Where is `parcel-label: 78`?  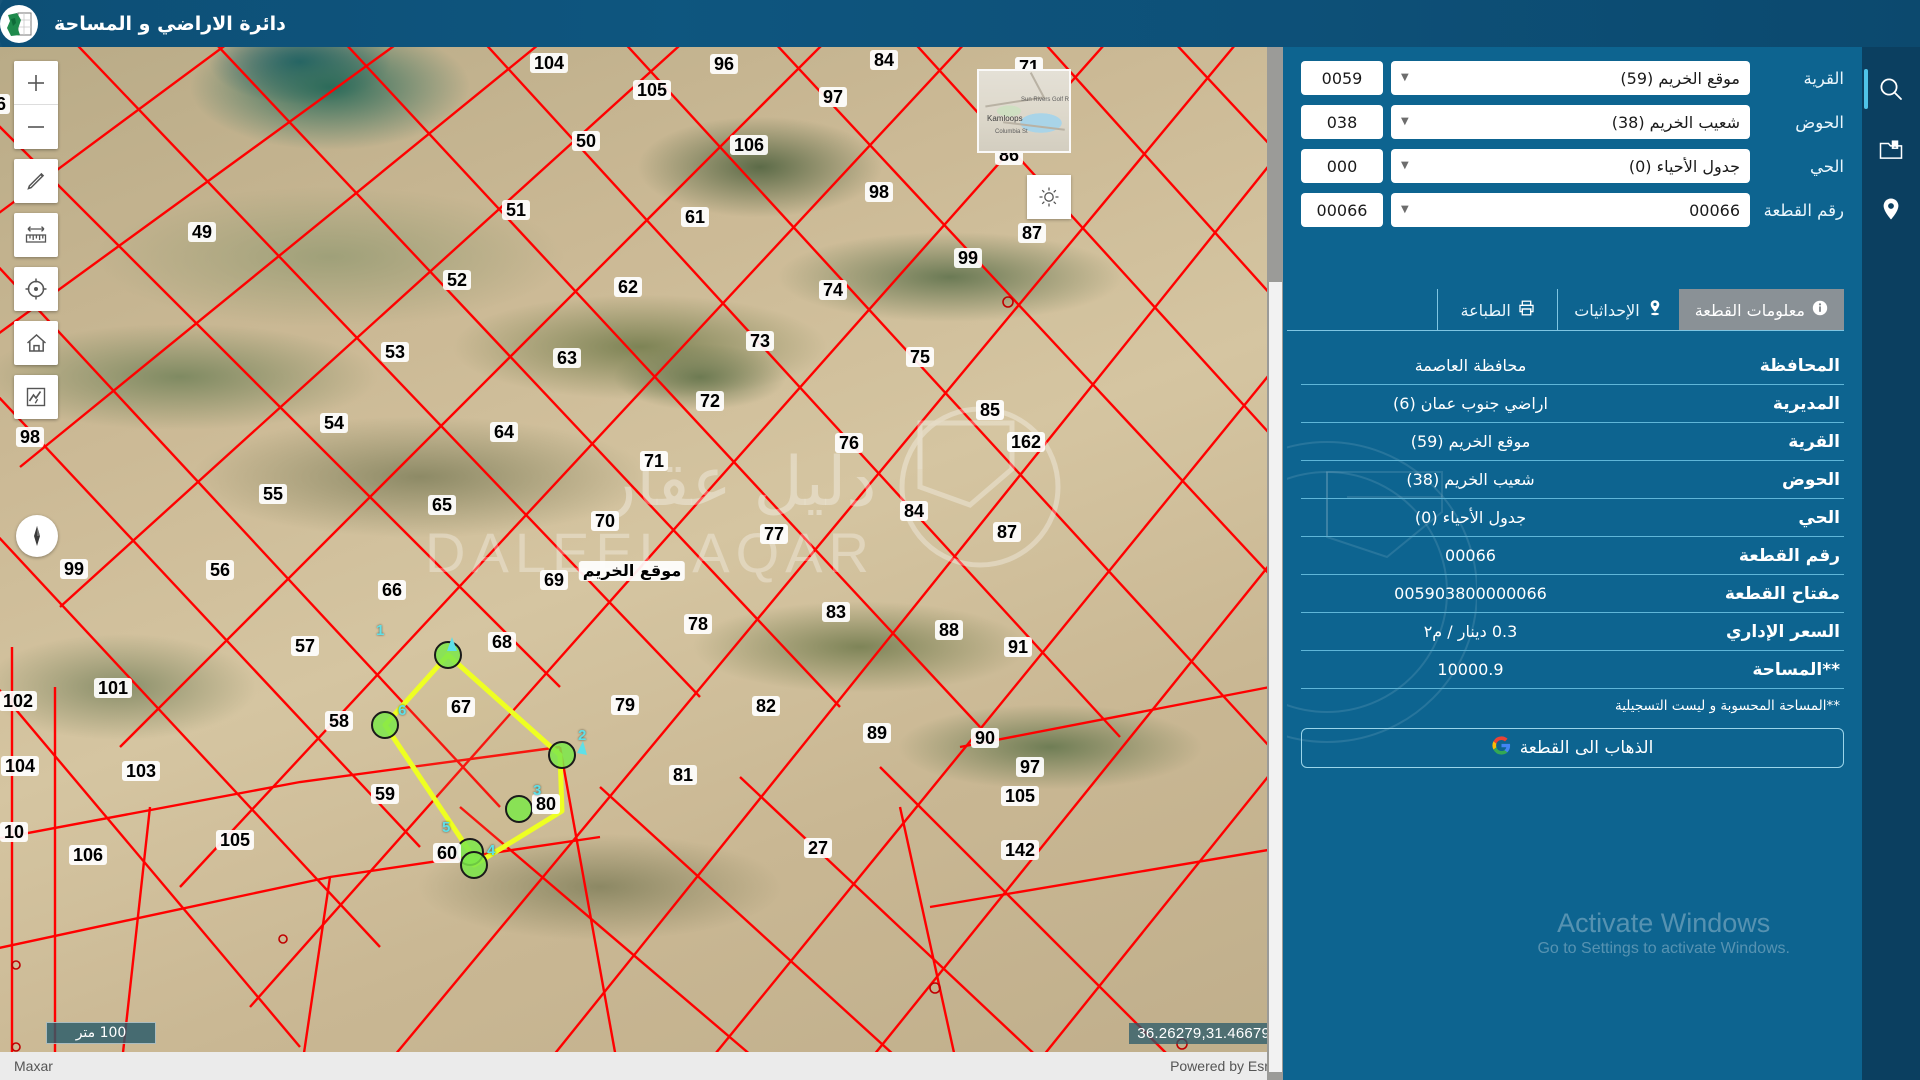
parcel-label: 78 is located at coordinates (698, 624).